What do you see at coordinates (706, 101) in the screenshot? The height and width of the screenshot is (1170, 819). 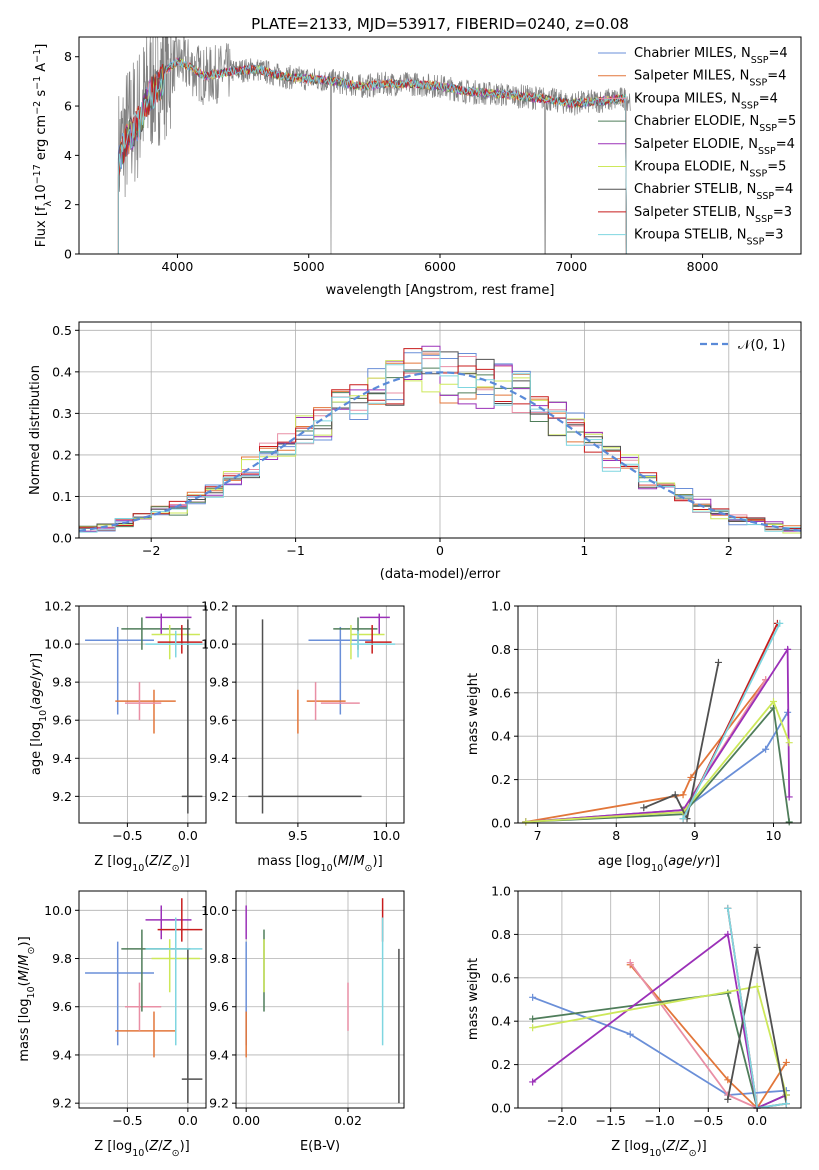 I see `legend-label-2: Kroupa MILES, NSSP=4` at bounding box center [706, 101].